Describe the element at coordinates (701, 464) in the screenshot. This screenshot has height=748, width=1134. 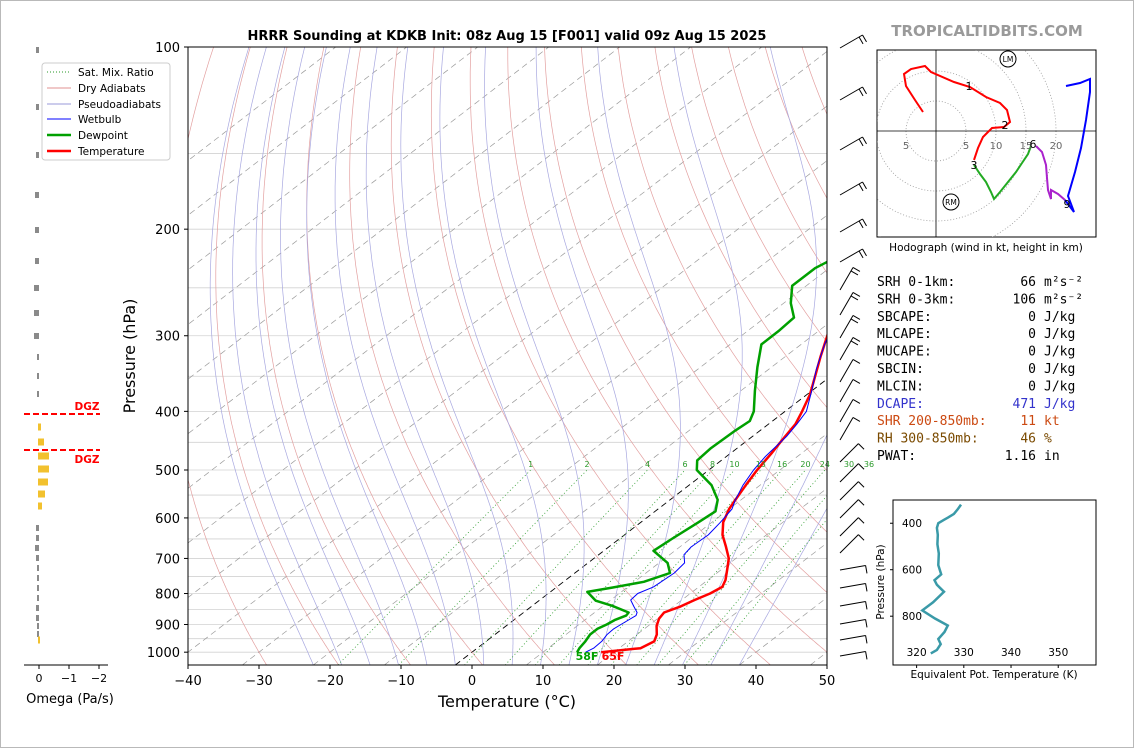
I see `mixing-ratio-labels: 1 2 4 6 8 10 13 16 20 24 30 36` at that location.